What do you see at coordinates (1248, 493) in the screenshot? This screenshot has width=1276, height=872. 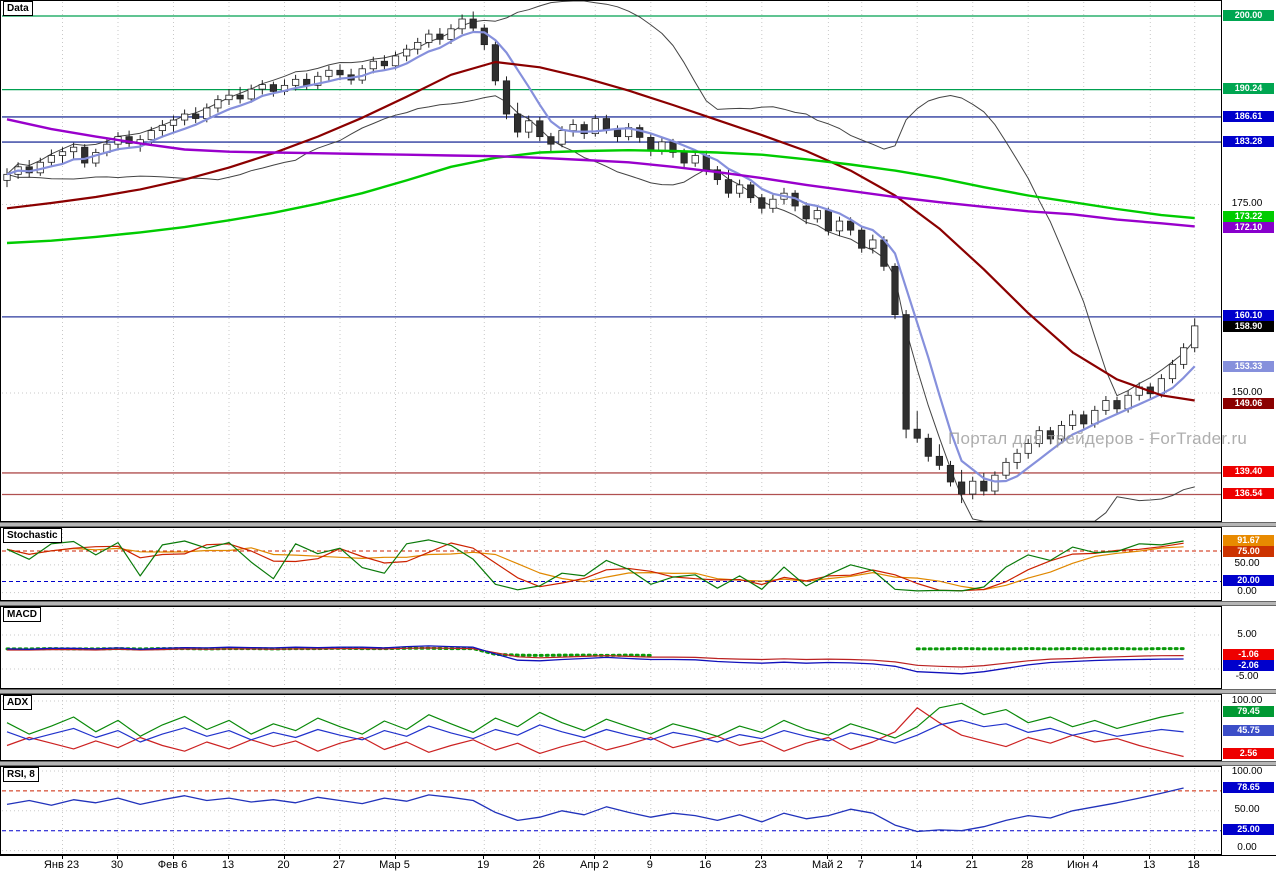 I see `price-tag: 136.54` at bounding box center [1248, 493].